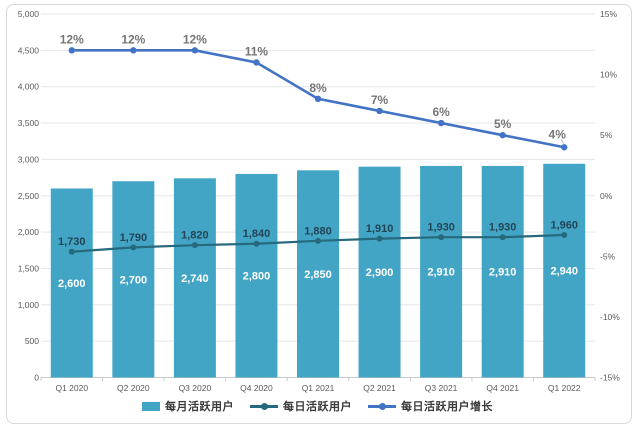 The height and width of the screenshot is (437, 635). I want to click on left-axis-label: 0, so click(36, 378).